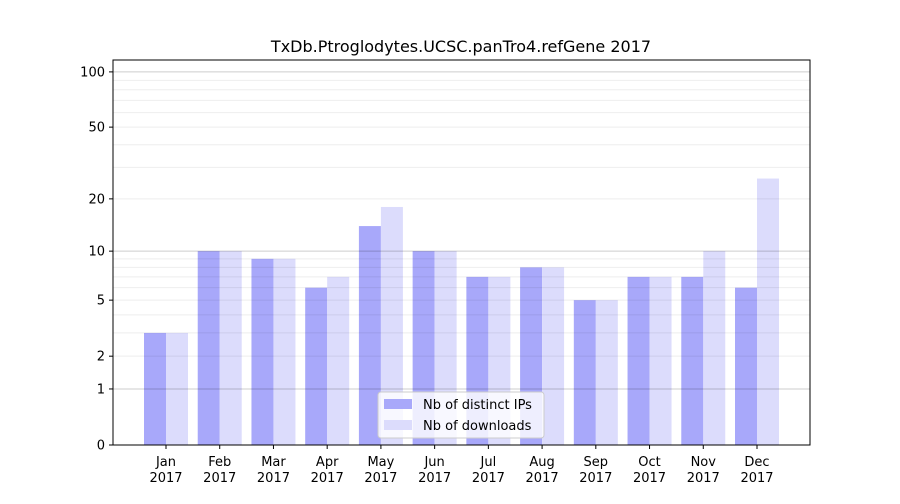 The height and width of the screenshot is (504, 900). I want to click on y-tick-label: 50, so click(96, 128).